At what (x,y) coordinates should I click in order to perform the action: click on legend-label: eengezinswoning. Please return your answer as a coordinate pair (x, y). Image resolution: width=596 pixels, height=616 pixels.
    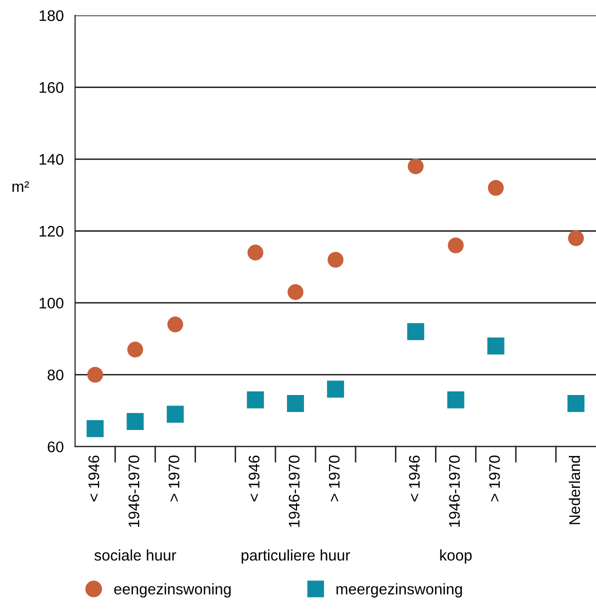
    Looking at the image, I should click on (172, 590).